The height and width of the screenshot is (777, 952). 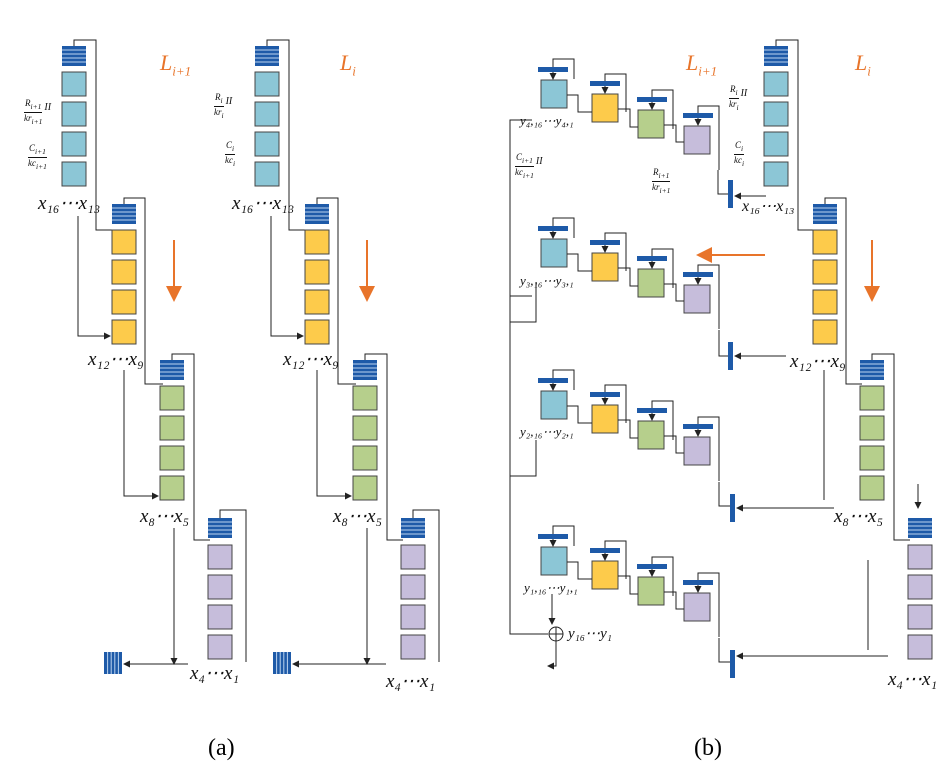 What do you see at coordinates (348, 64) in the screenshot?
I see `layer-label-current-a: Li` at bounding box center [348, 64].